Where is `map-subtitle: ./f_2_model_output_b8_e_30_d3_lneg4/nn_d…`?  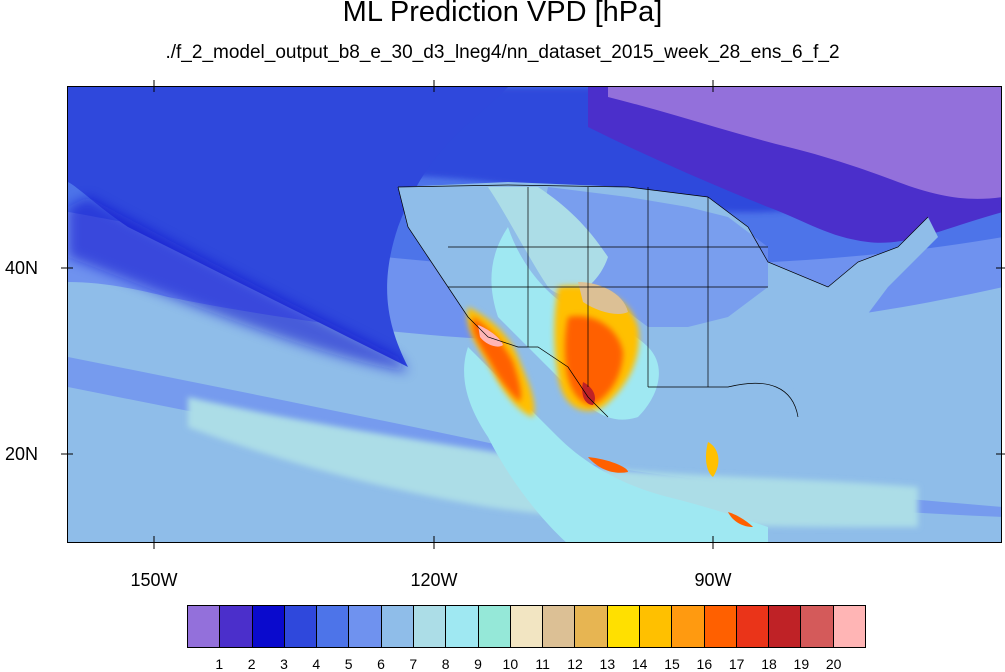 map-subtitle: ./f_2_model_output_b8_e_30_d3_lneg4/nn_d… is located at coordinates (502, 52).